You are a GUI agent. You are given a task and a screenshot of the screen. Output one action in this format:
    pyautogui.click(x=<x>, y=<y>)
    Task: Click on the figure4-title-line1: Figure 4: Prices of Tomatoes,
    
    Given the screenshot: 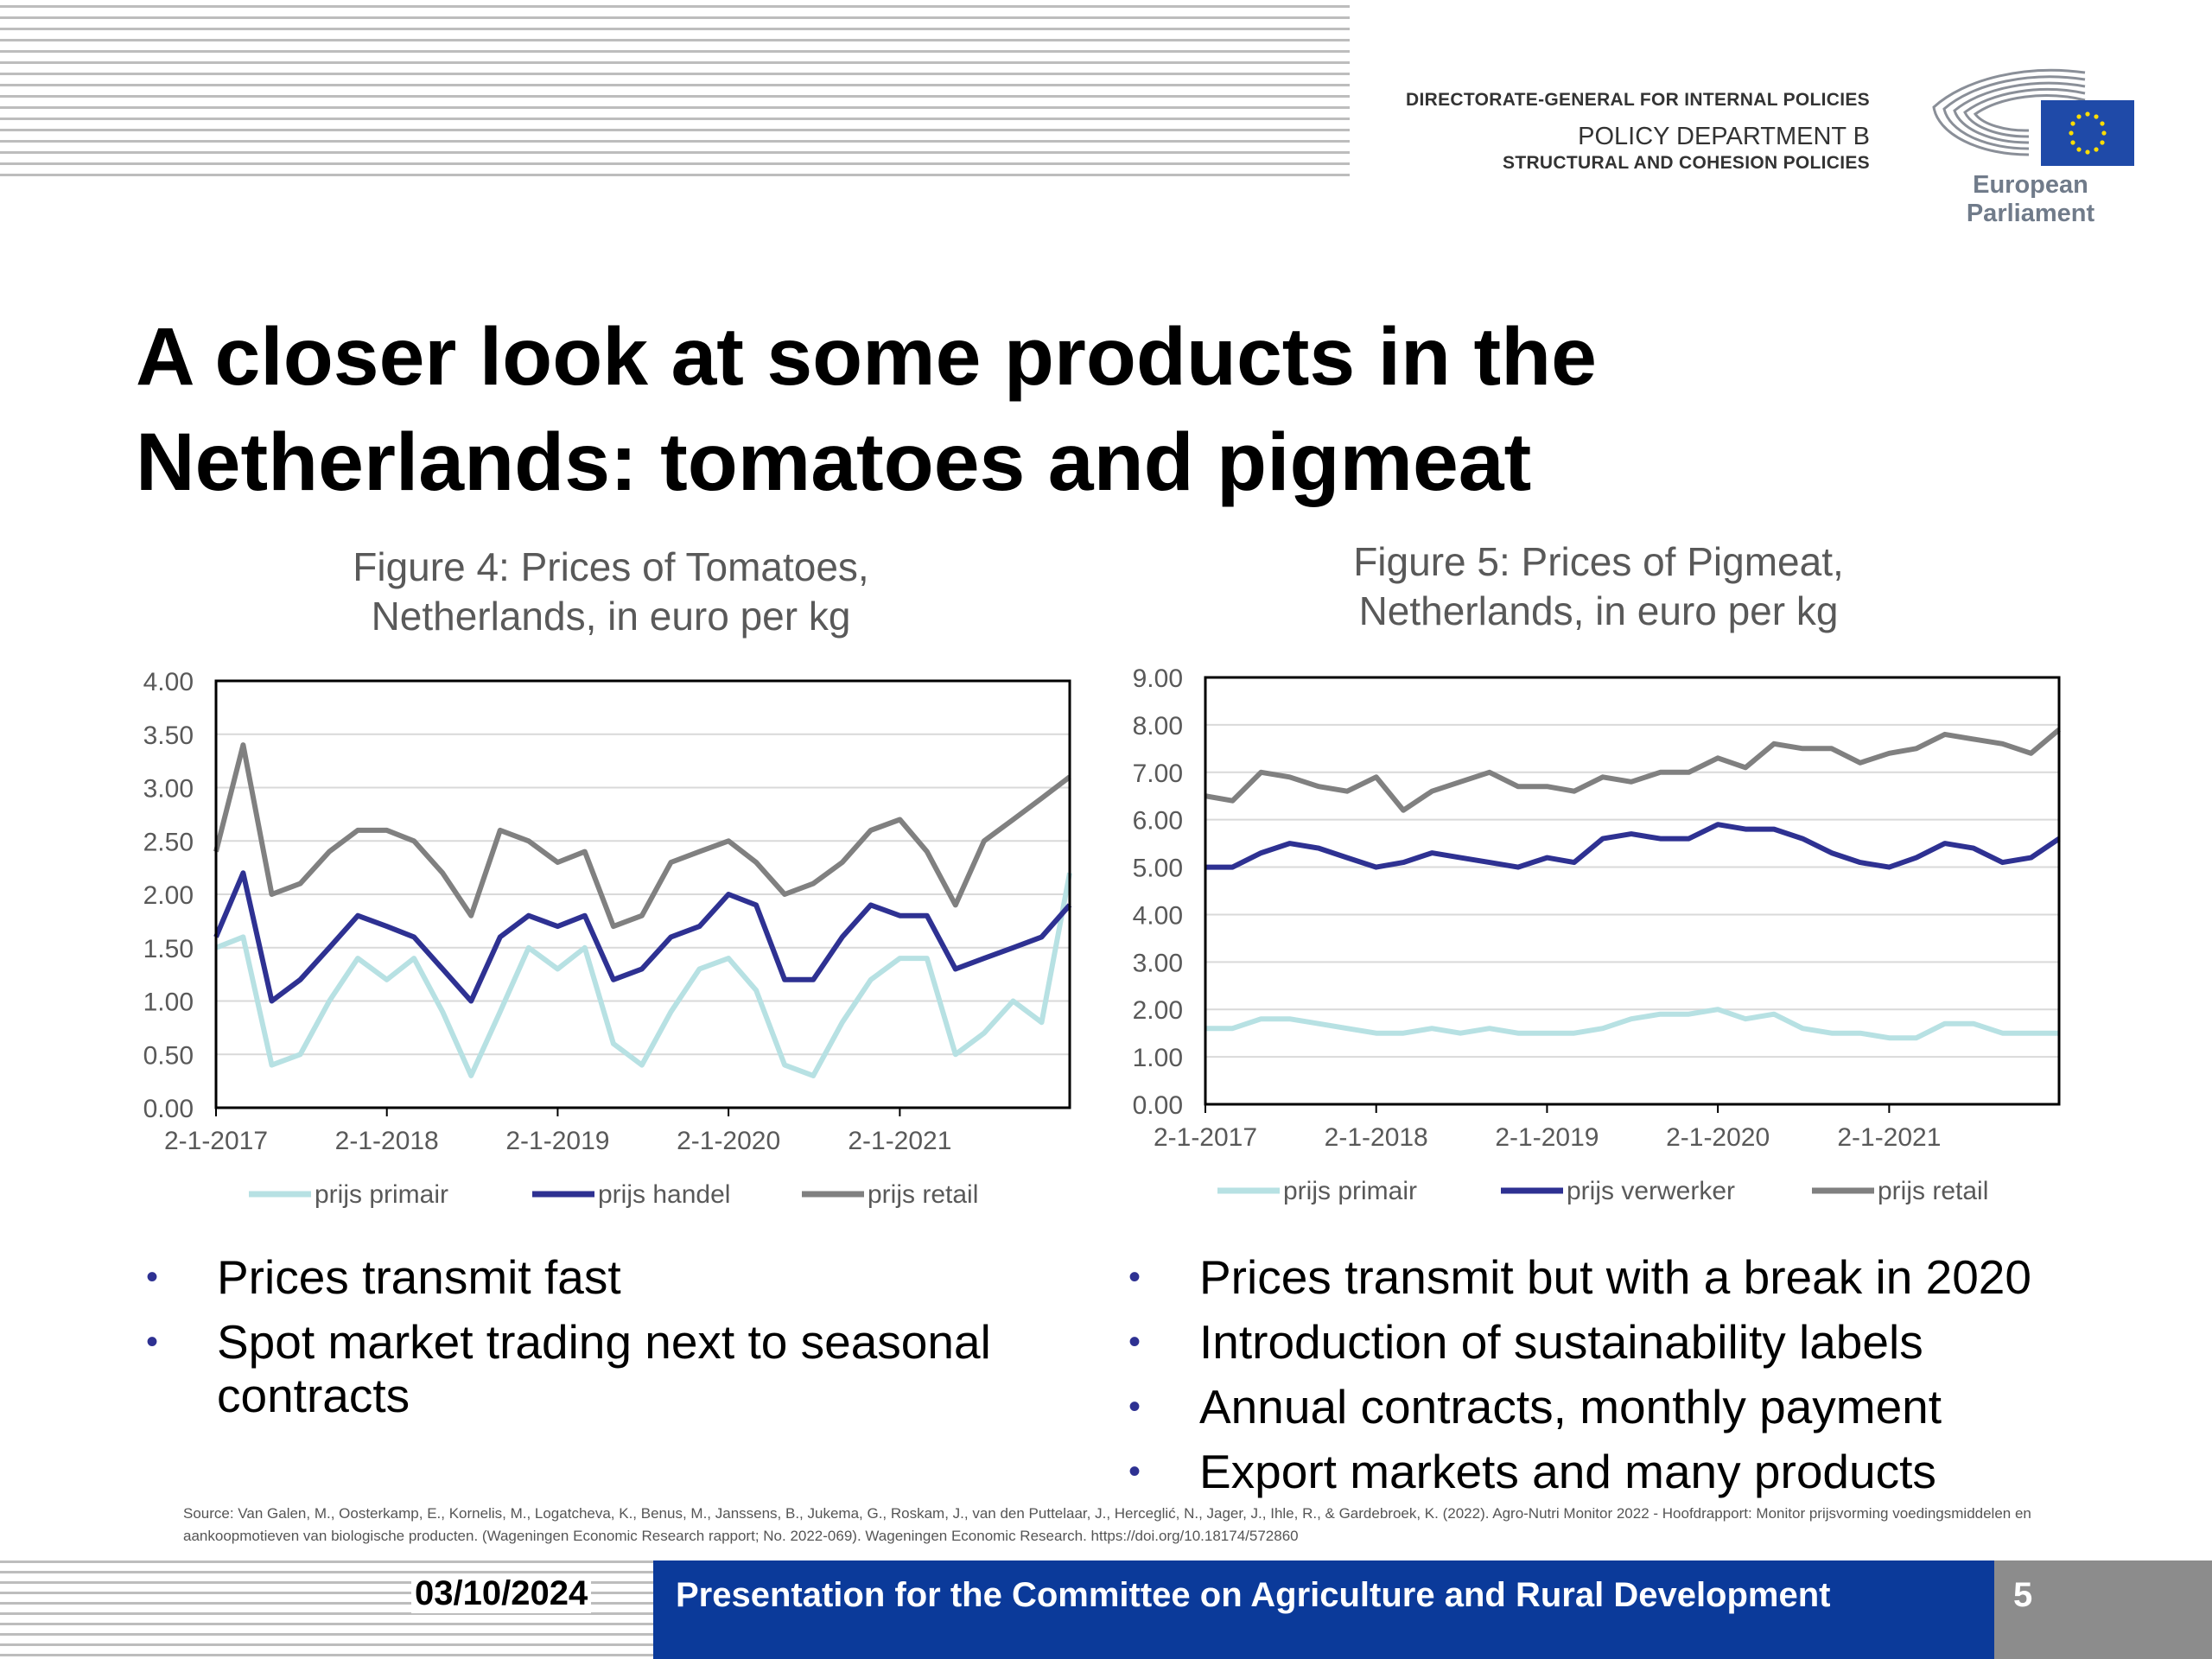 What is the action you would take?
    pyautogui.click(x=611, y=566)
    